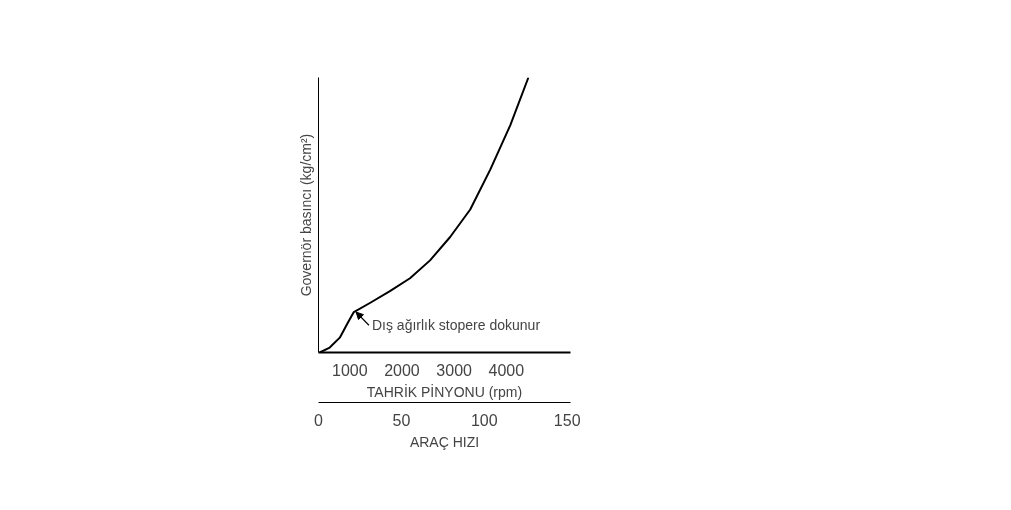  I want to click on x-axis-title: TAHRİK PİNYONU (rpm), so click(444, 391).